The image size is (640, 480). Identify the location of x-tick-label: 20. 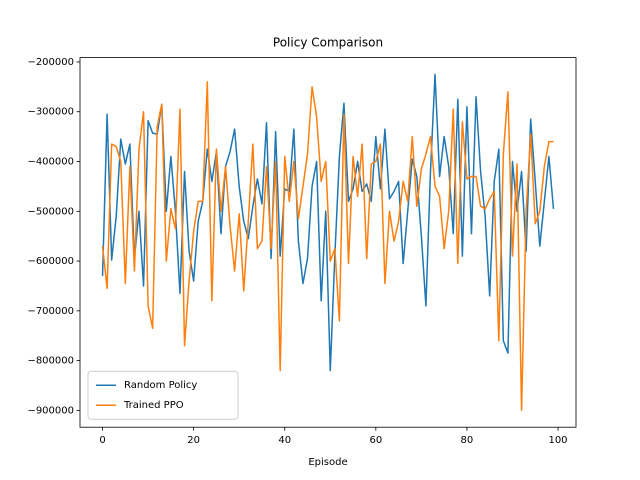
(193, 440).